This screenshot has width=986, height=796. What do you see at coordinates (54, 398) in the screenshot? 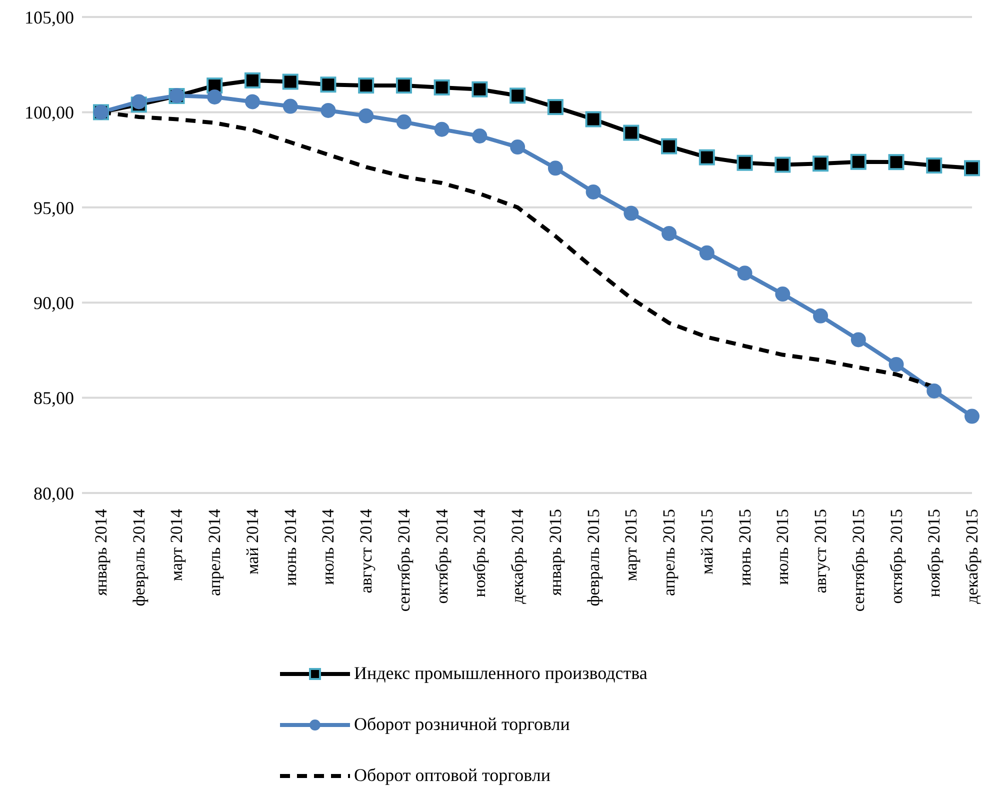
I see `y-tick-label: 85,00` at bounding box center [54, 398].